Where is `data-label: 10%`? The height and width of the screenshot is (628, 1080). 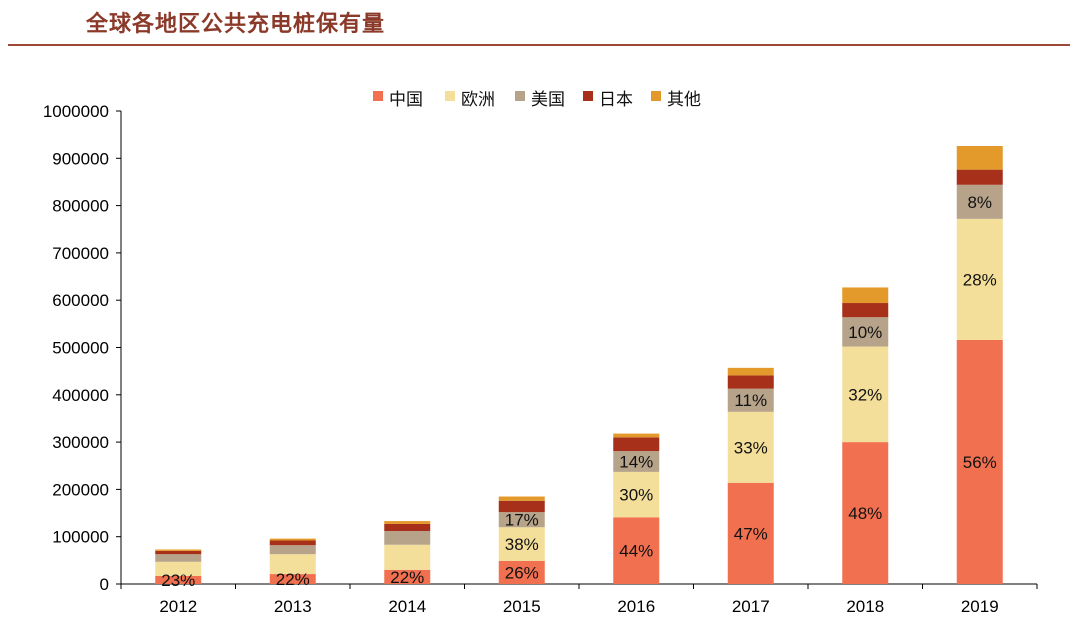
data-label: 10% is located at coordinates (865, 332).